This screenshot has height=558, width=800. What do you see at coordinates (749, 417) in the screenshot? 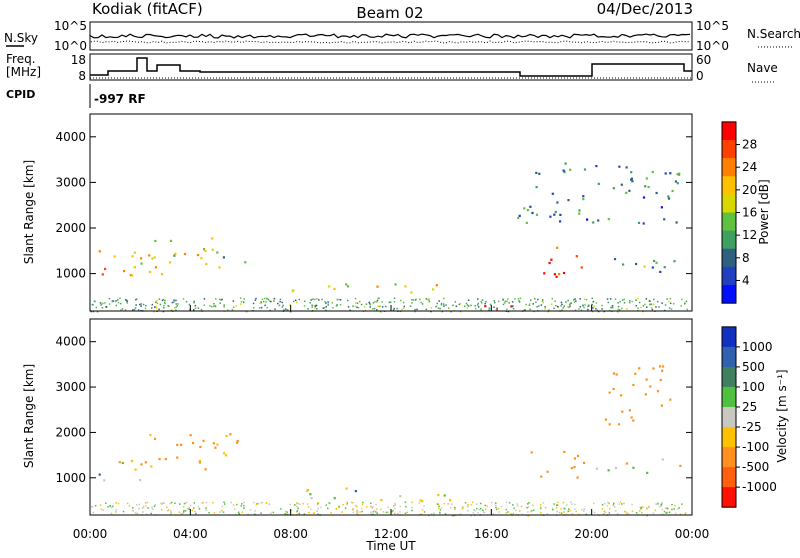
I see `velocity-colorbar: 1000 500 100 25 -25 -100 -500 -1000` at bounding box center [749, 417].